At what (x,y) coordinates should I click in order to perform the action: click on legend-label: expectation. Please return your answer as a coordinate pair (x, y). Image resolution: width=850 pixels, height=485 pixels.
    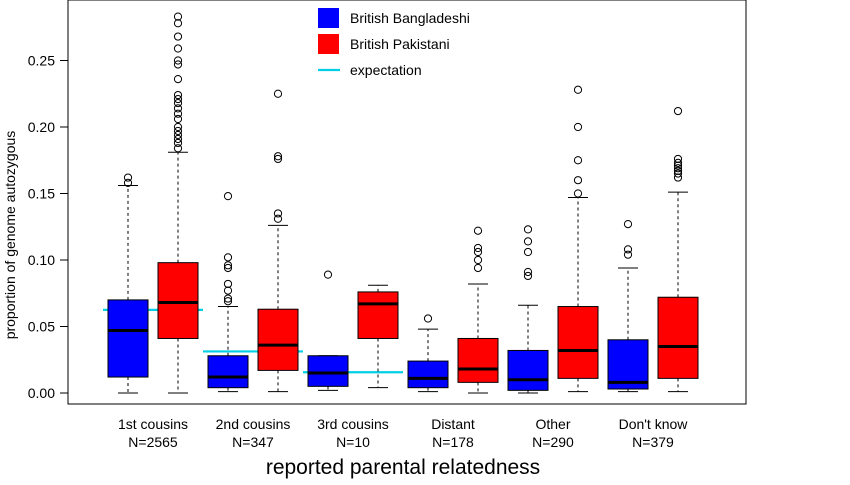
    Looking at the image, I should click on (386, 70).